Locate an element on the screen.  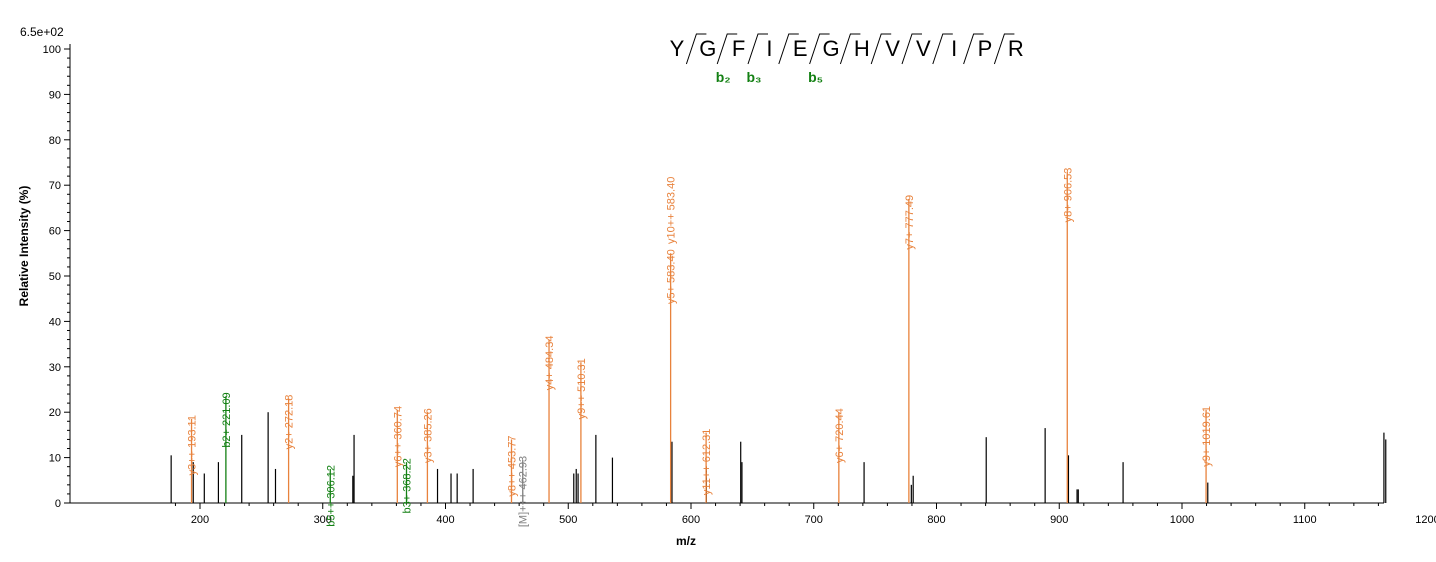
y-axis-title: Relative Intensity (%) is located at coordinates (24, 246).